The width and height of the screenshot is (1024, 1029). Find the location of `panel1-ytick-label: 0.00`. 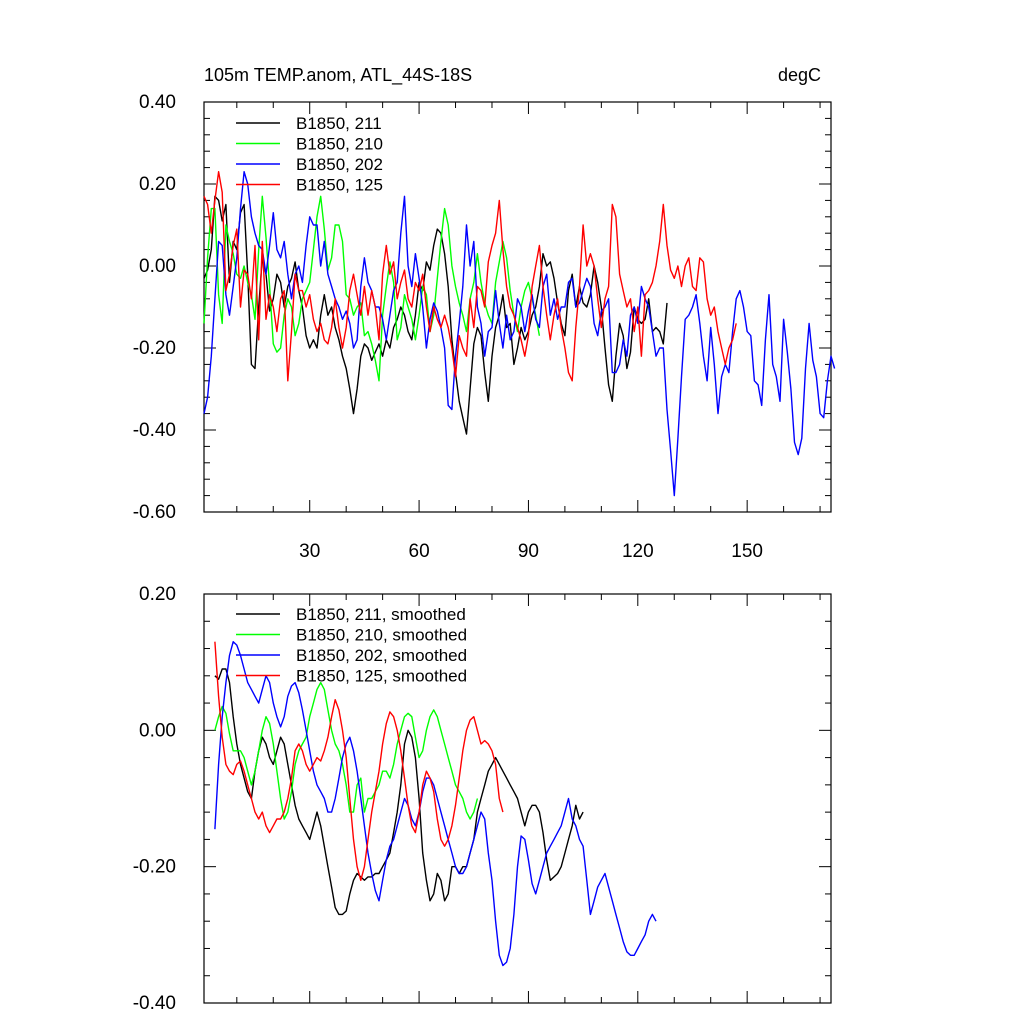

panel1-ytick-label: 0.00 is located at coordinates (157, 266).